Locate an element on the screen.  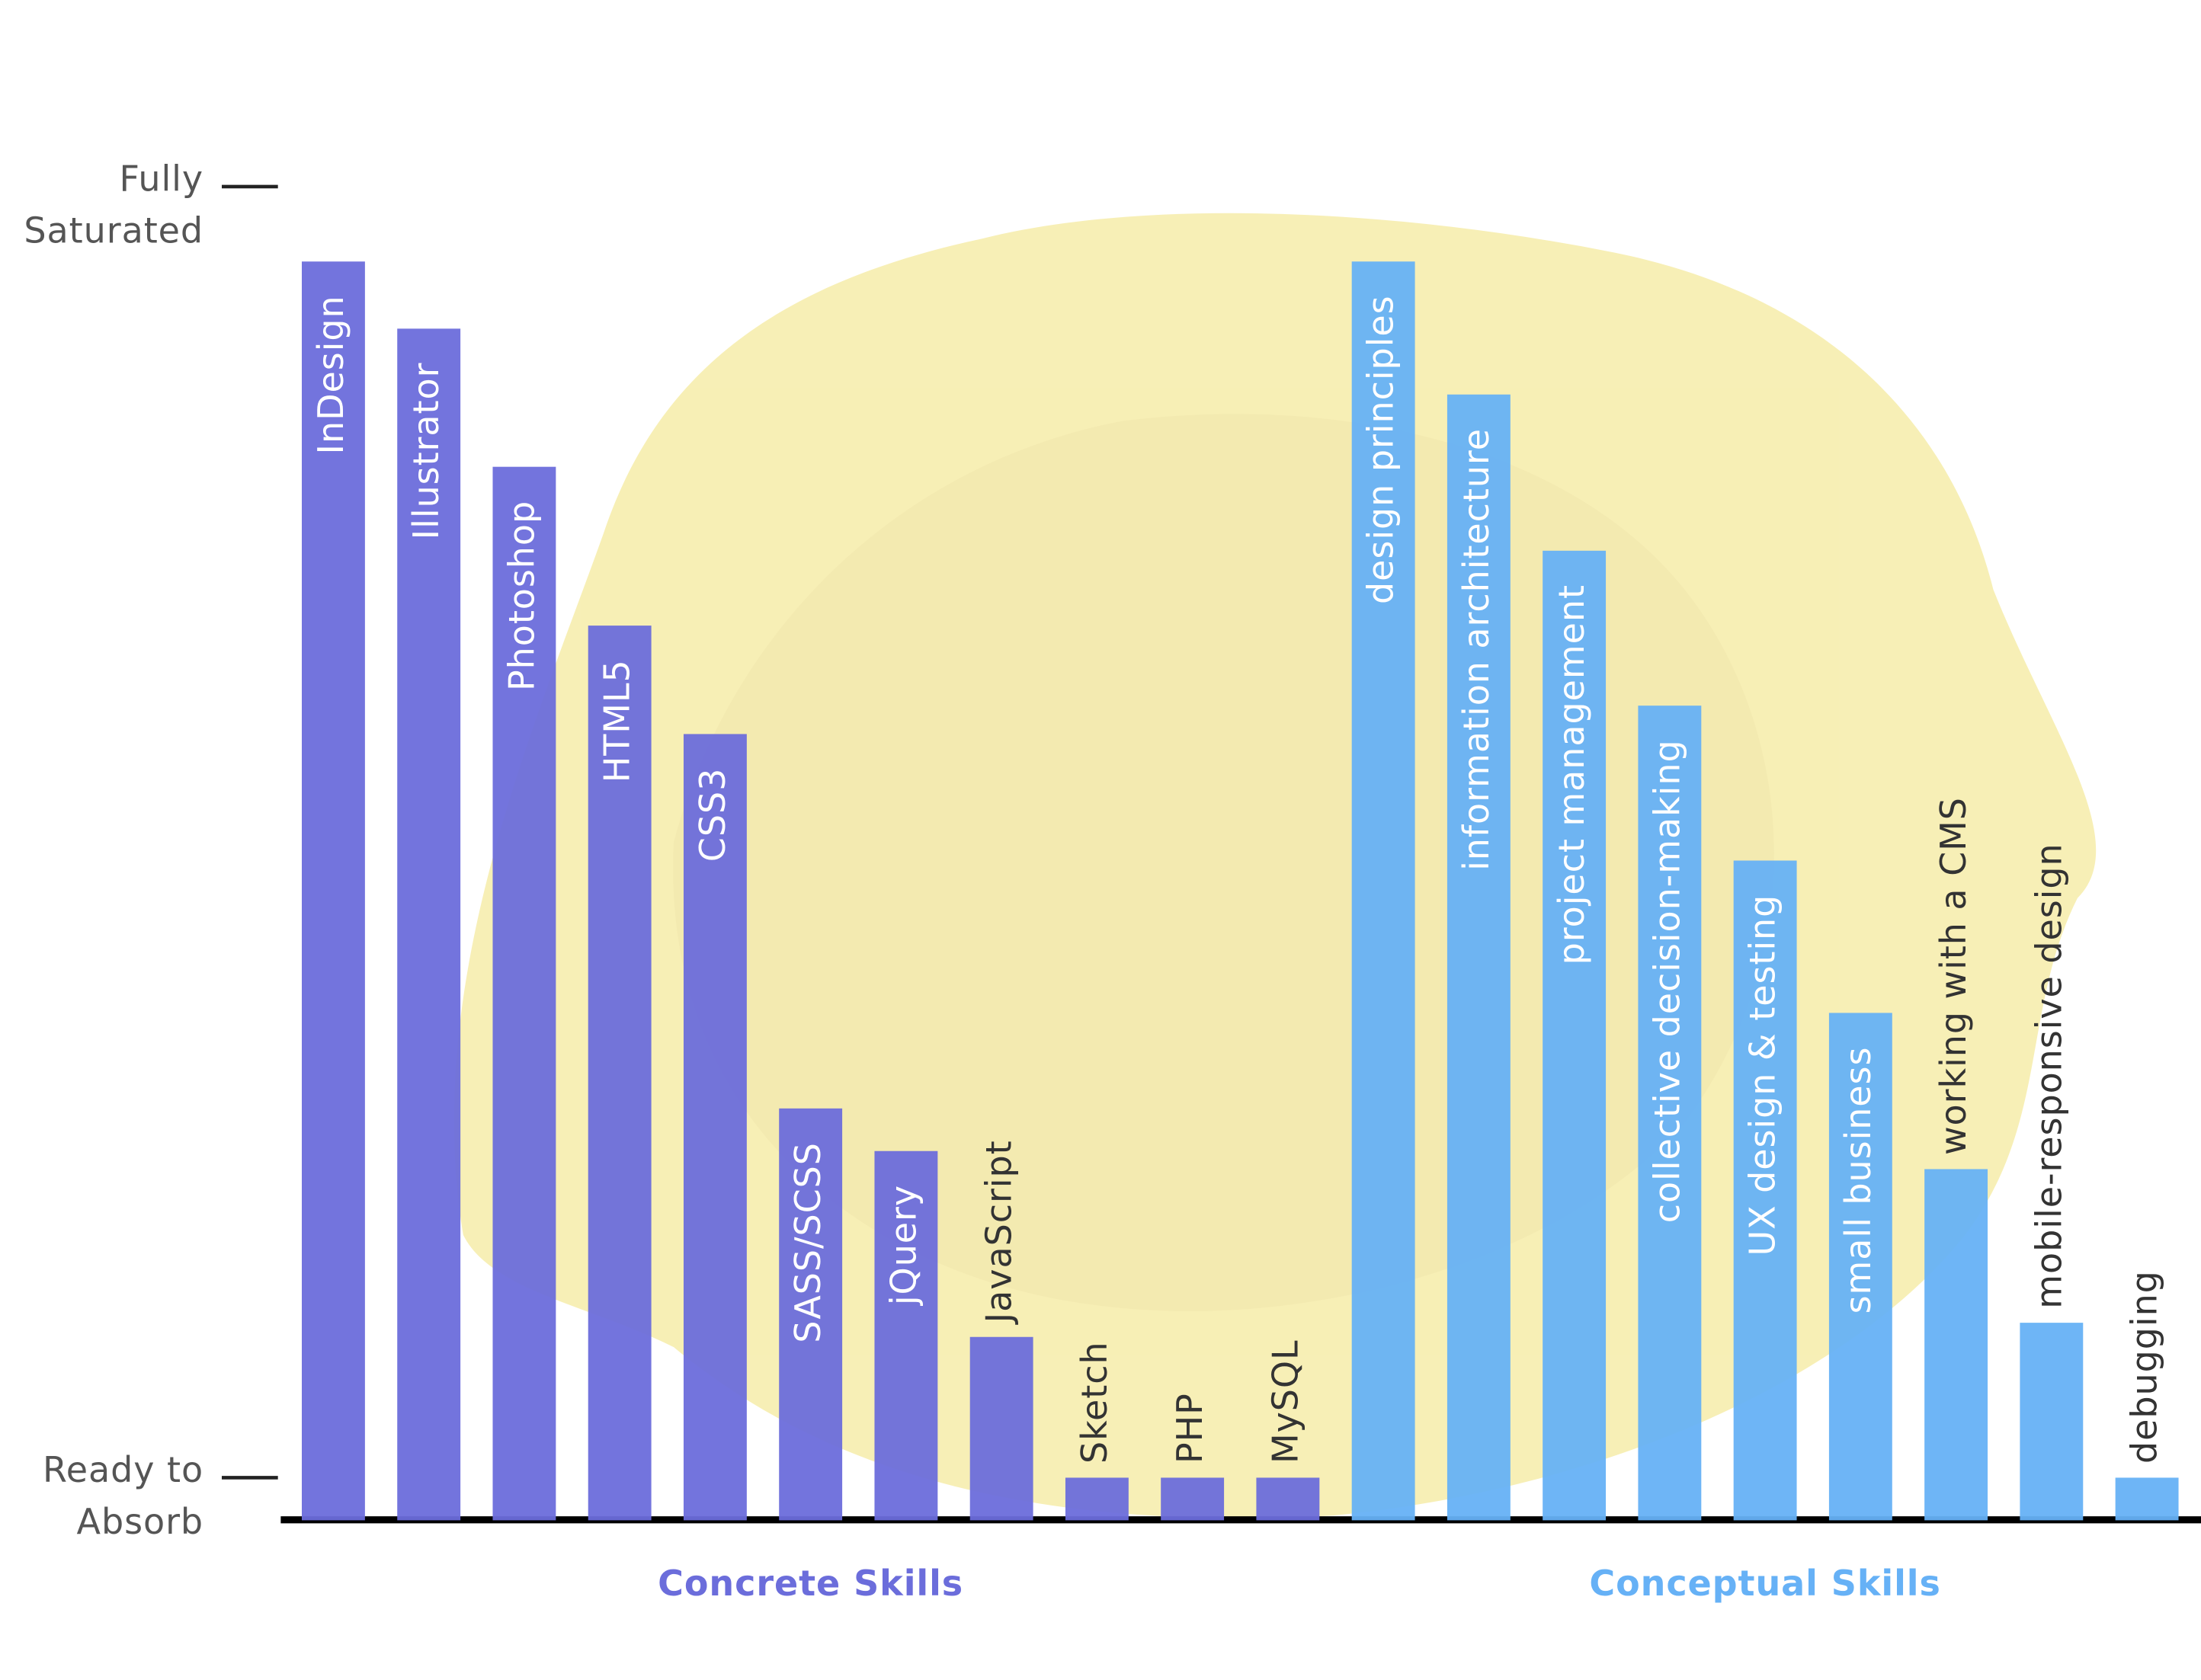
bar-label: Sketch is located at coordinates (1095, 1402).